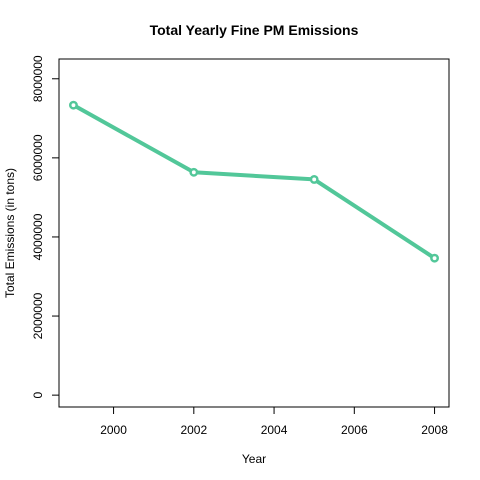 Image resolution: width=480 pixels, height=480 pixels. What do you see at coordinates (38, 78) in the screenshot?
I see `y-tick-label: 8000000` at bounding box center [38, 78].